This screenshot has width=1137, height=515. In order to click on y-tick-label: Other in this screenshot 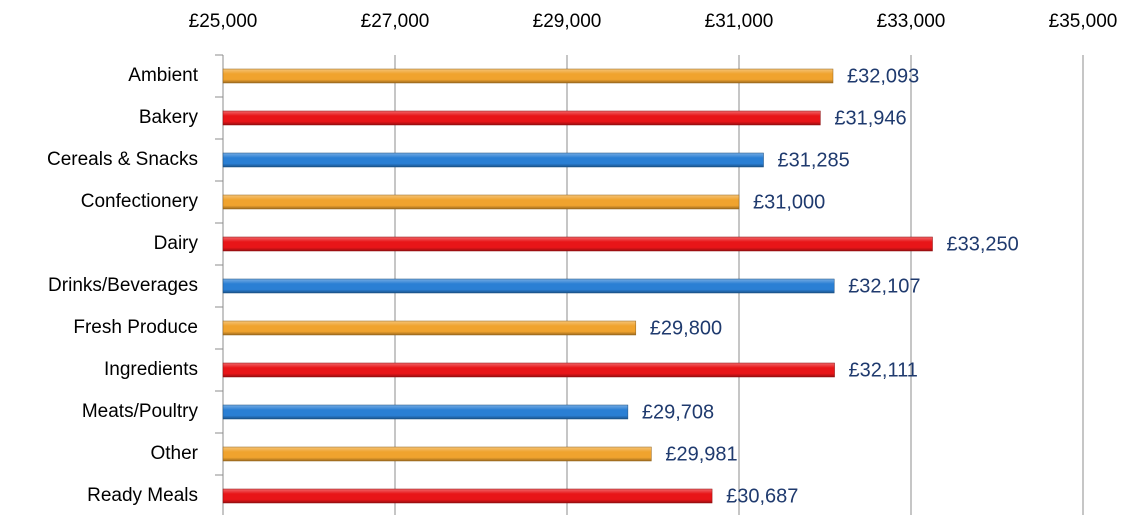, I will do `click(174, 453)`.